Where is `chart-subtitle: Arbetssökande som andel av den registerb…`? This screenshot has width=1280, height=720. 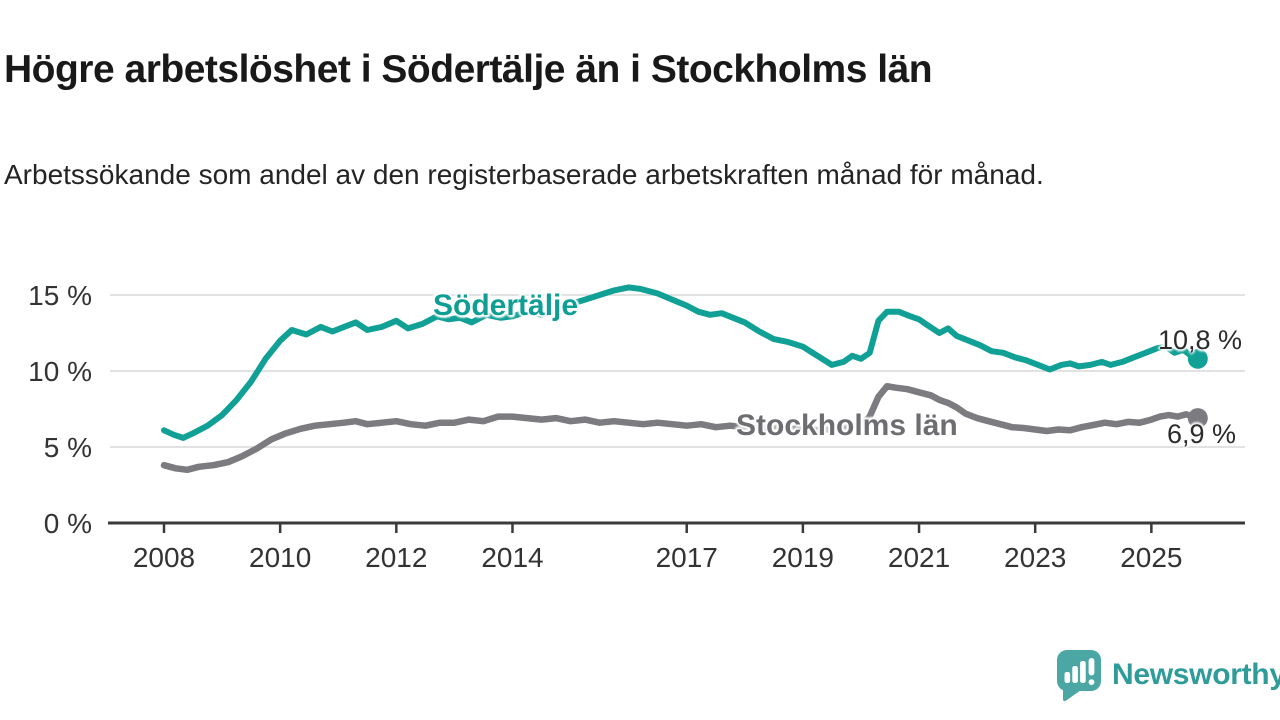
chart-subtitle: Arbetssökande som andel av den registerb… is located at coordinates (524, 174).